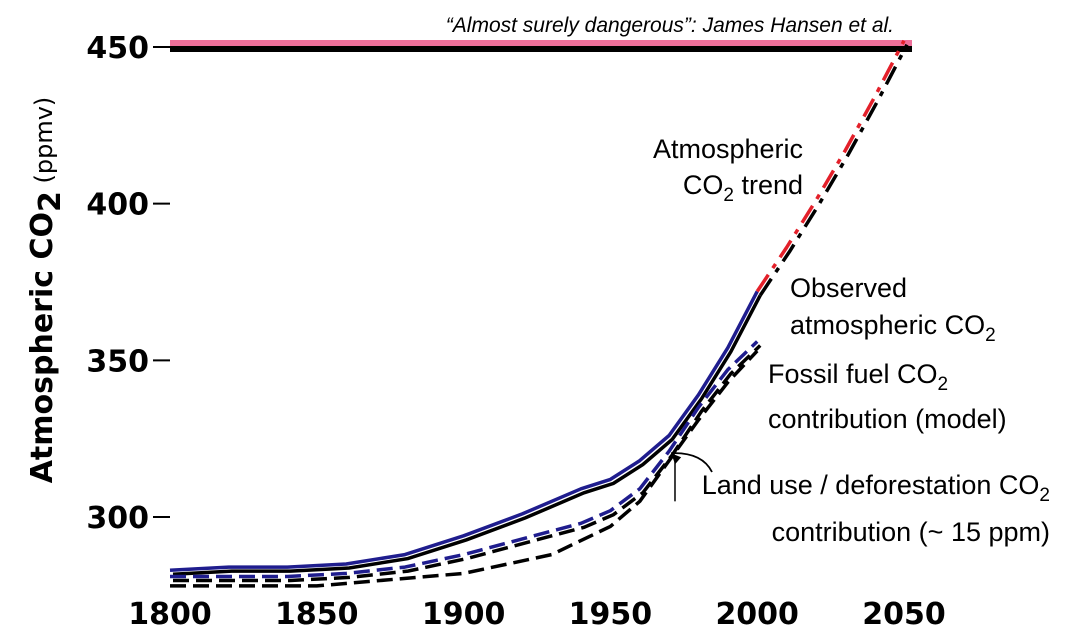  What do you see at coordinates (537, 614) in the screenshot?
I see `x-axis: 1800 1850 1900 1950 2000 2050` at bounding box center [537, 614].